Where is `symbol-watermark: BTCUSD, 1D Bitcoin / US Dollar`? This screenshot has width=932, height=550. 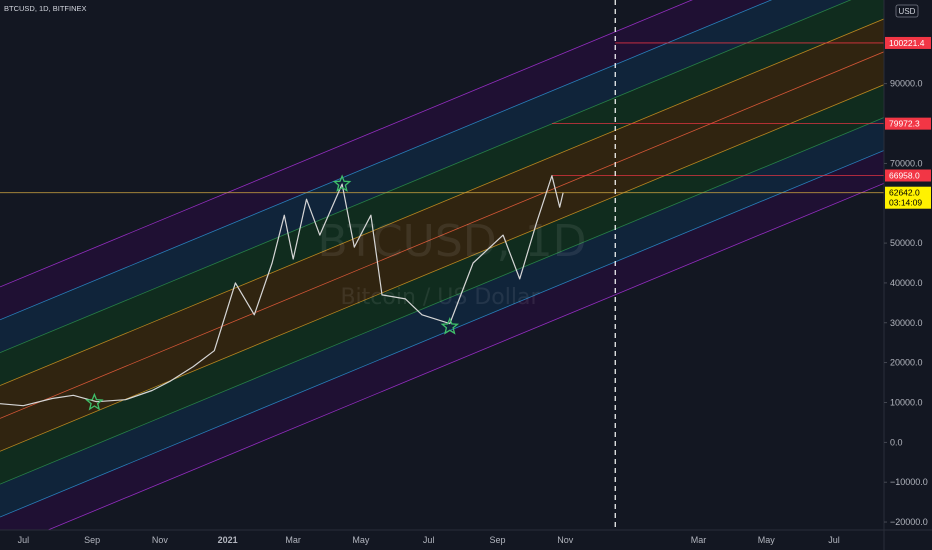 symbol-watermark: BTCUSD, 1D Bitcoin / US Dollar is located at coordinates (451, 263).